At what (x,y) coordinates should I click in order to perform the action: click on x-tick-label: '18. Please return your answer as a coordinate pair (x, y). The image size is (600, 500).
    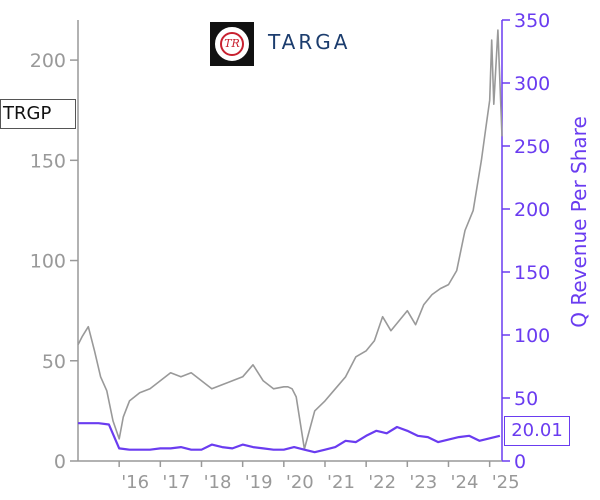
    Looking at the image, I should click on (218, 482).